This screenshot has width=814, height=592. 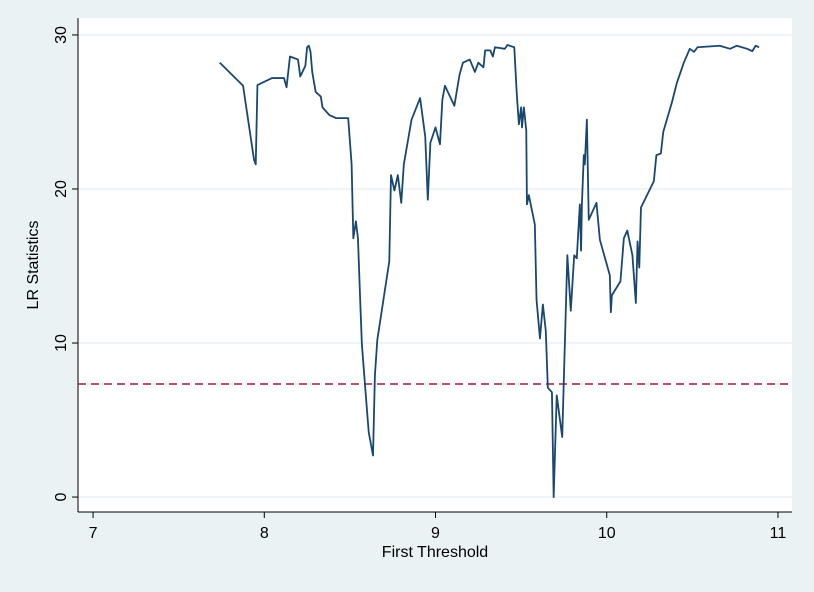 I want to click on y-tick-label: 30, so click(x=61, y=35).